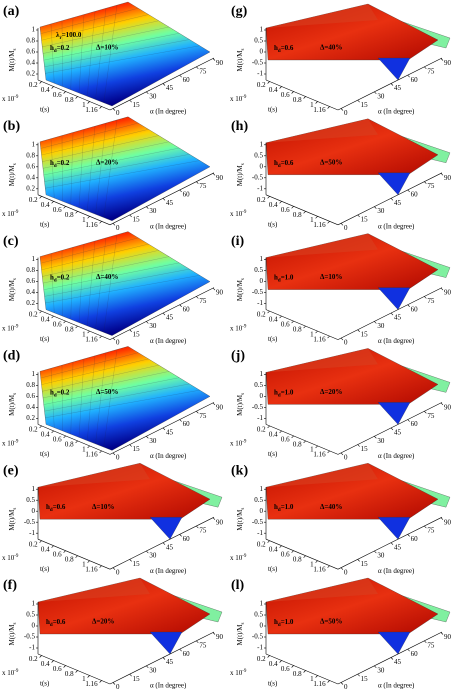  I want to click on panel-label: (c), so click(11, 241).